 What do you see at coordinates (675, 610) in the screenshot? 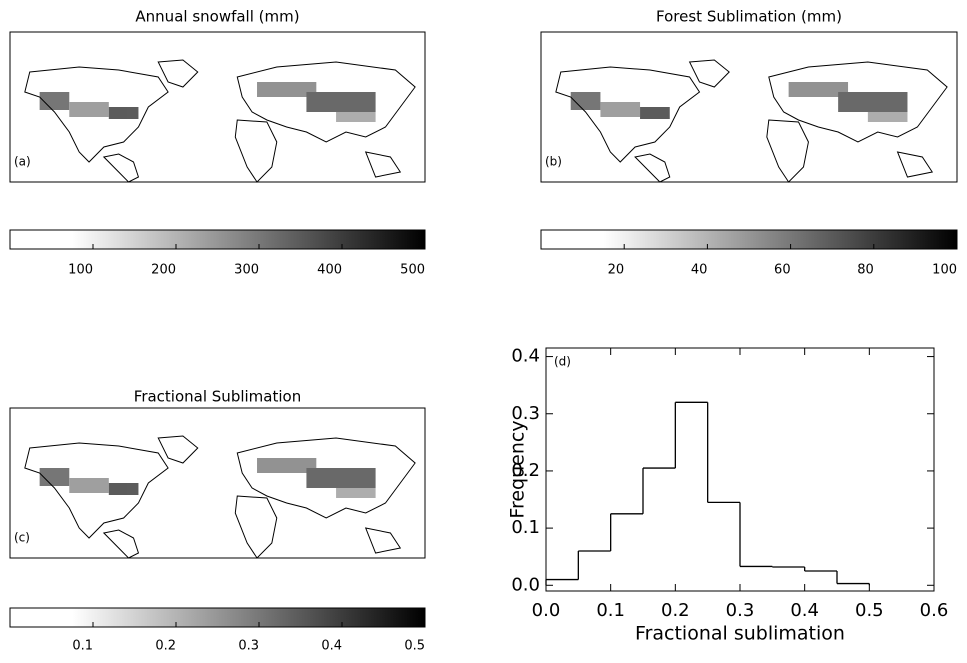
I see `x-tick-label: 0.2` at bounding box center [675, 610].